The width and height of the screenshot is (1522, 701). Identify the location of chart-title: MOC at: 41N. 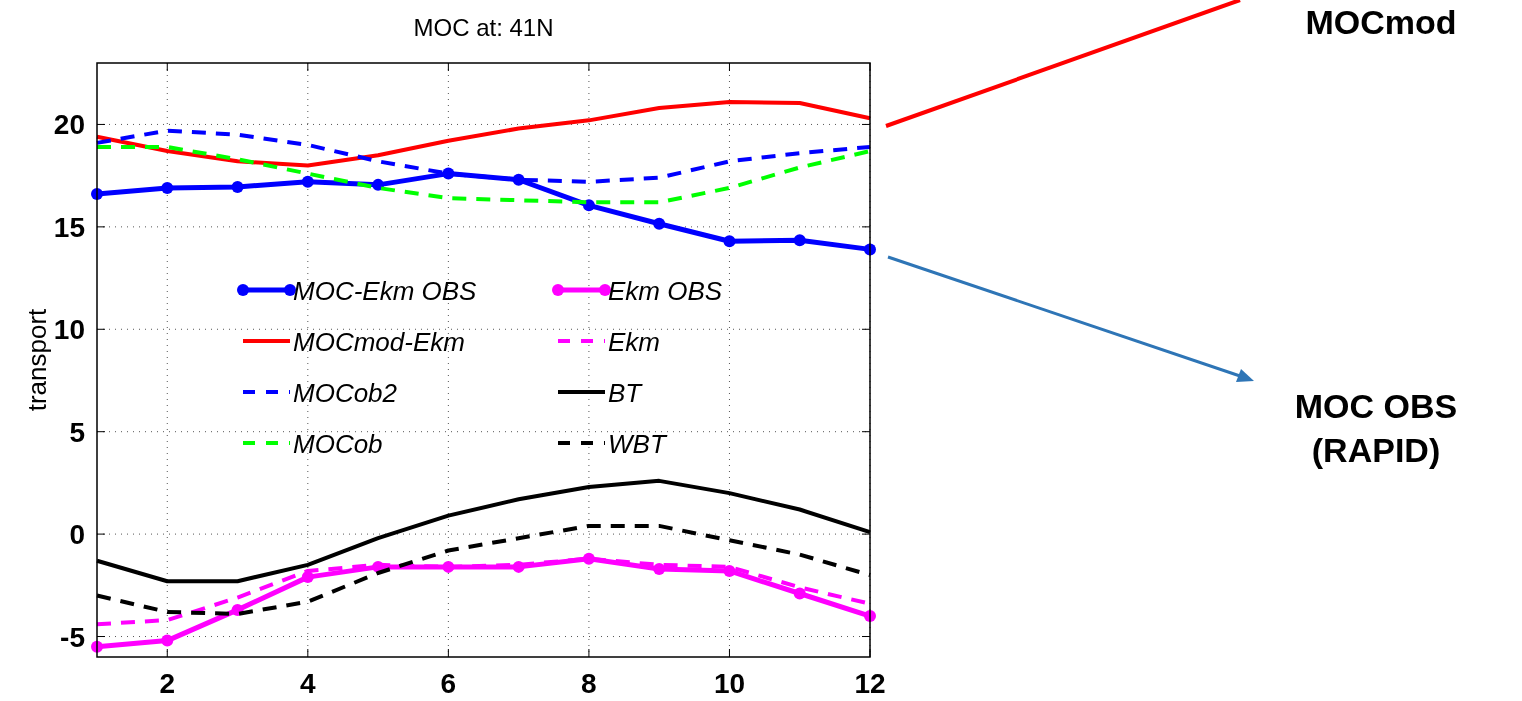
(483, 27).